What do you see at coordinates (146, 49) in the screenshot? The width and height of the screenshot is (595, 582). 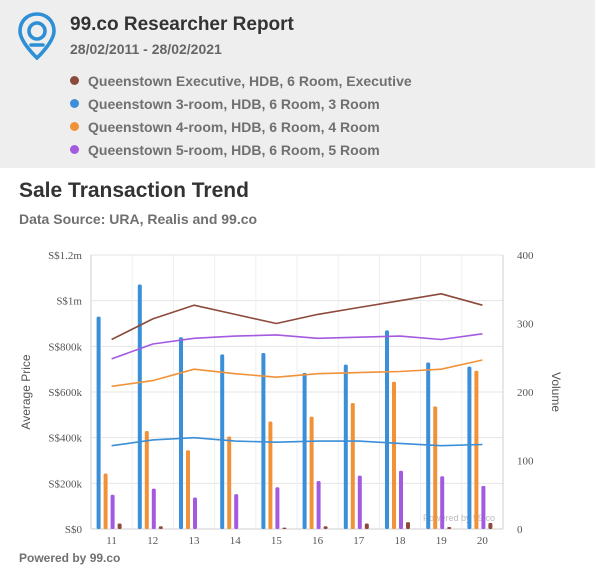 I see `date-range: 28/02/2011 - 28/02/2021` at bounding box center [146, 49].